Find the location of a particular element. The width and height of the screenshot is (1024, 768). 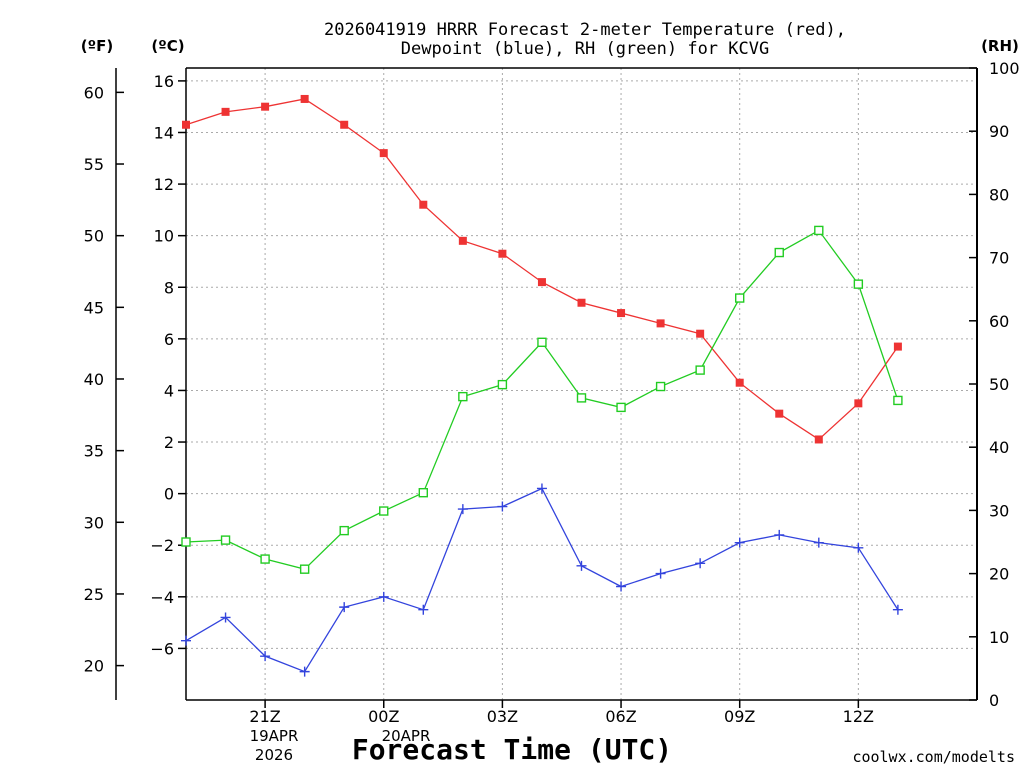

fahrenheit-tick-label: 50 is located at coordinates (94, 236).